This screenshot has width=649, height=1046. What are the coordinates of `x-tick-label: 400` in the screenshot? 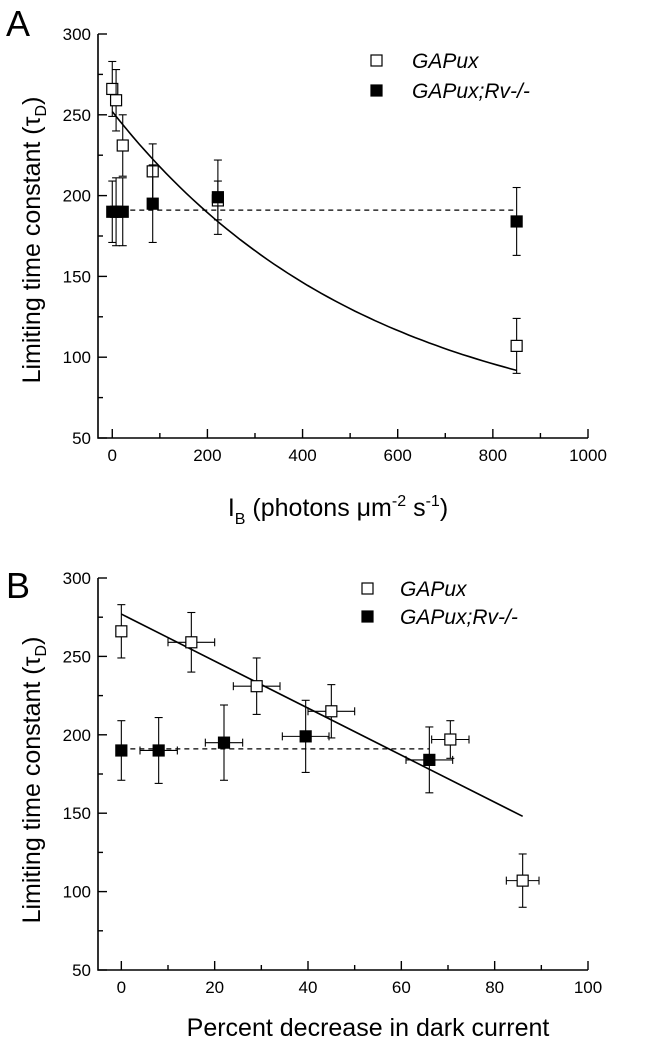 It's located at (302, 455).